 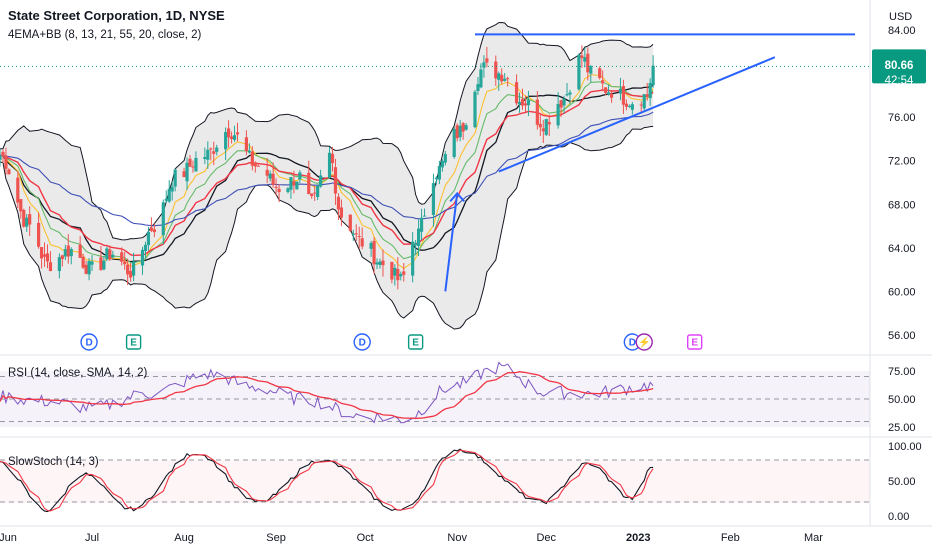 What do you see at coordinates (78, 373) in the screenshot?
I see `rsi-legend: RSI (14, close, SMA, 14, 2)` at bounding box center [78, 373].